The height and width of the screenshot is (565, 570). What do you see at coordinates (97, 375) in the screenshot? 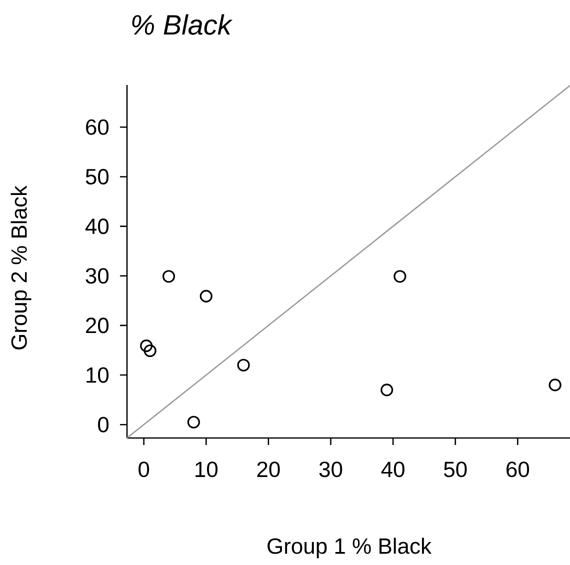
I see `y-tick-label: 10` at bounding box center [97, 375].